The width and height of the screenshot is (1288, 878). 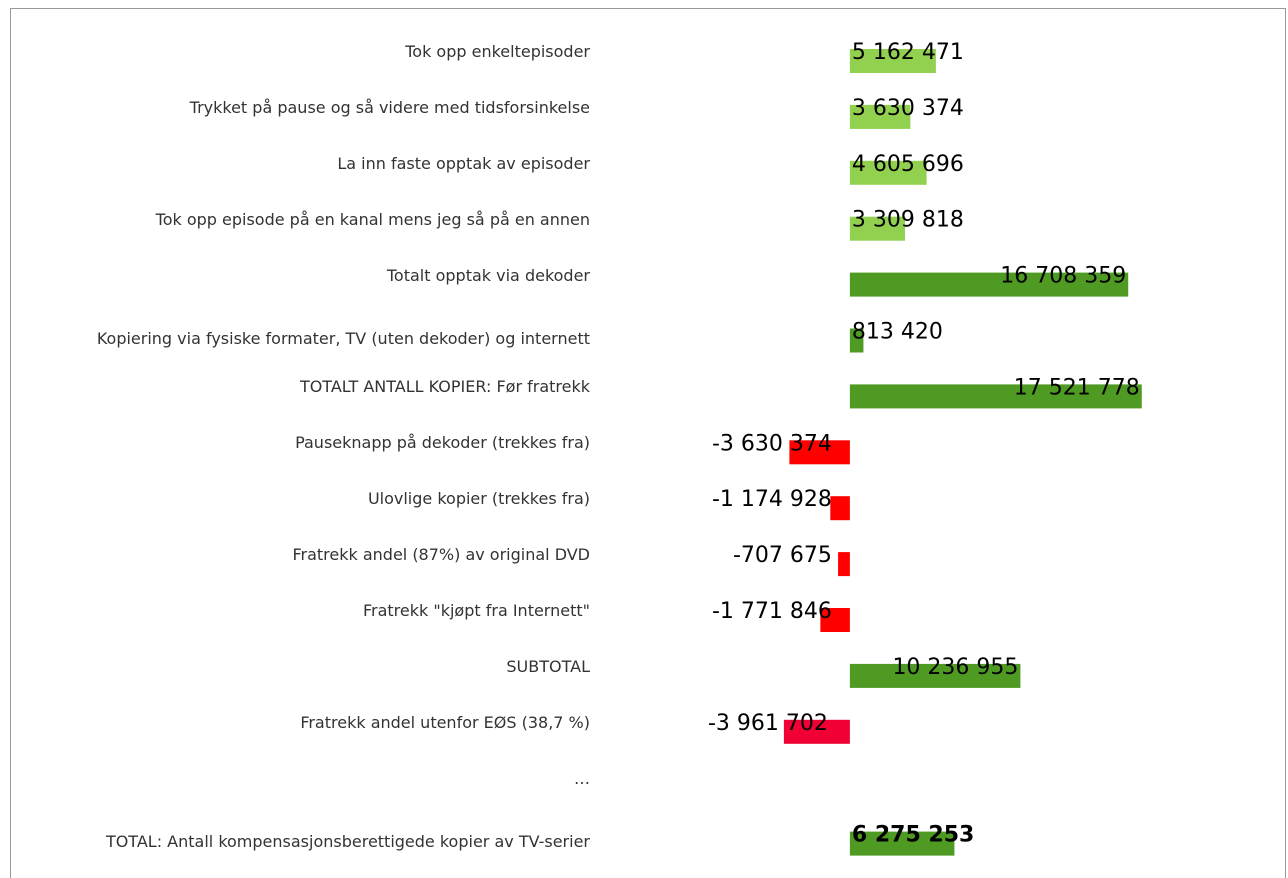 I want to click on value-label: 4 605 696, so click(x=908, y=164).